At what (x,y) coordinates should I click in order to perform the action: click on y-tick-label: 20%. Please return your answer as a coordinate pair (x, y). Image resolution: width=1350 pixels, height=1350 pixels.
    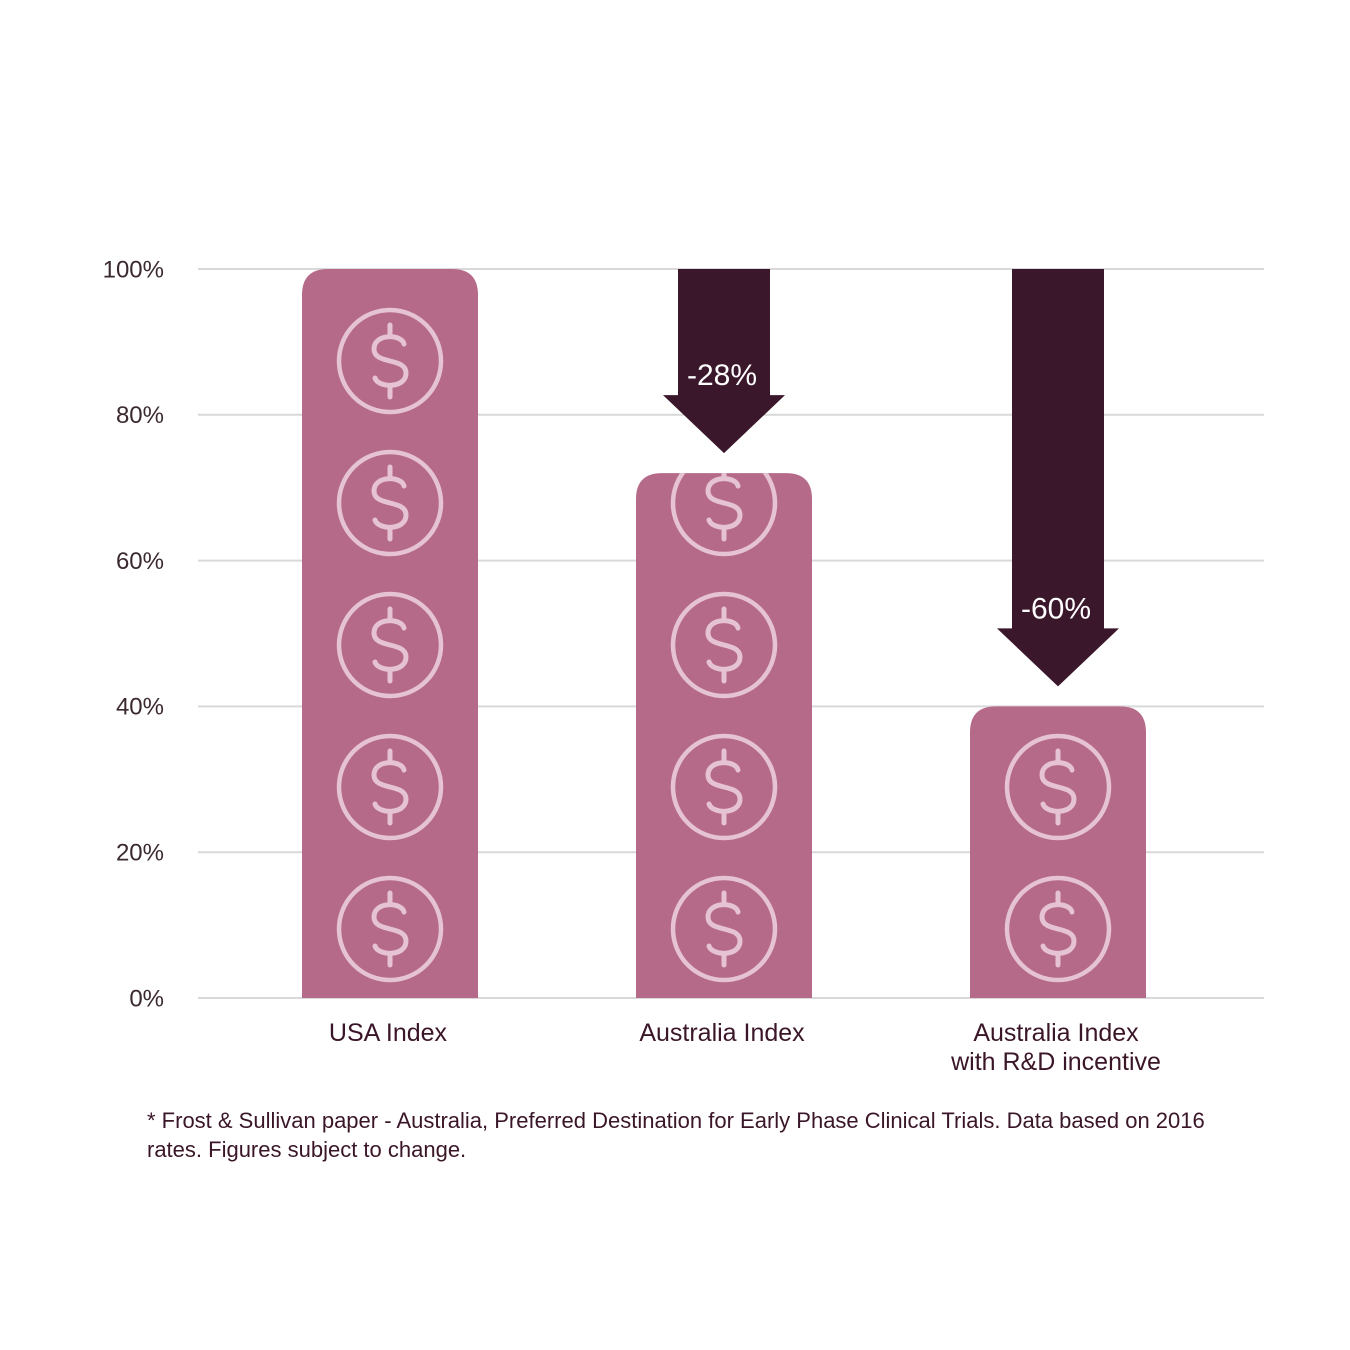
    Looking at the image, I should click on (140, 853).